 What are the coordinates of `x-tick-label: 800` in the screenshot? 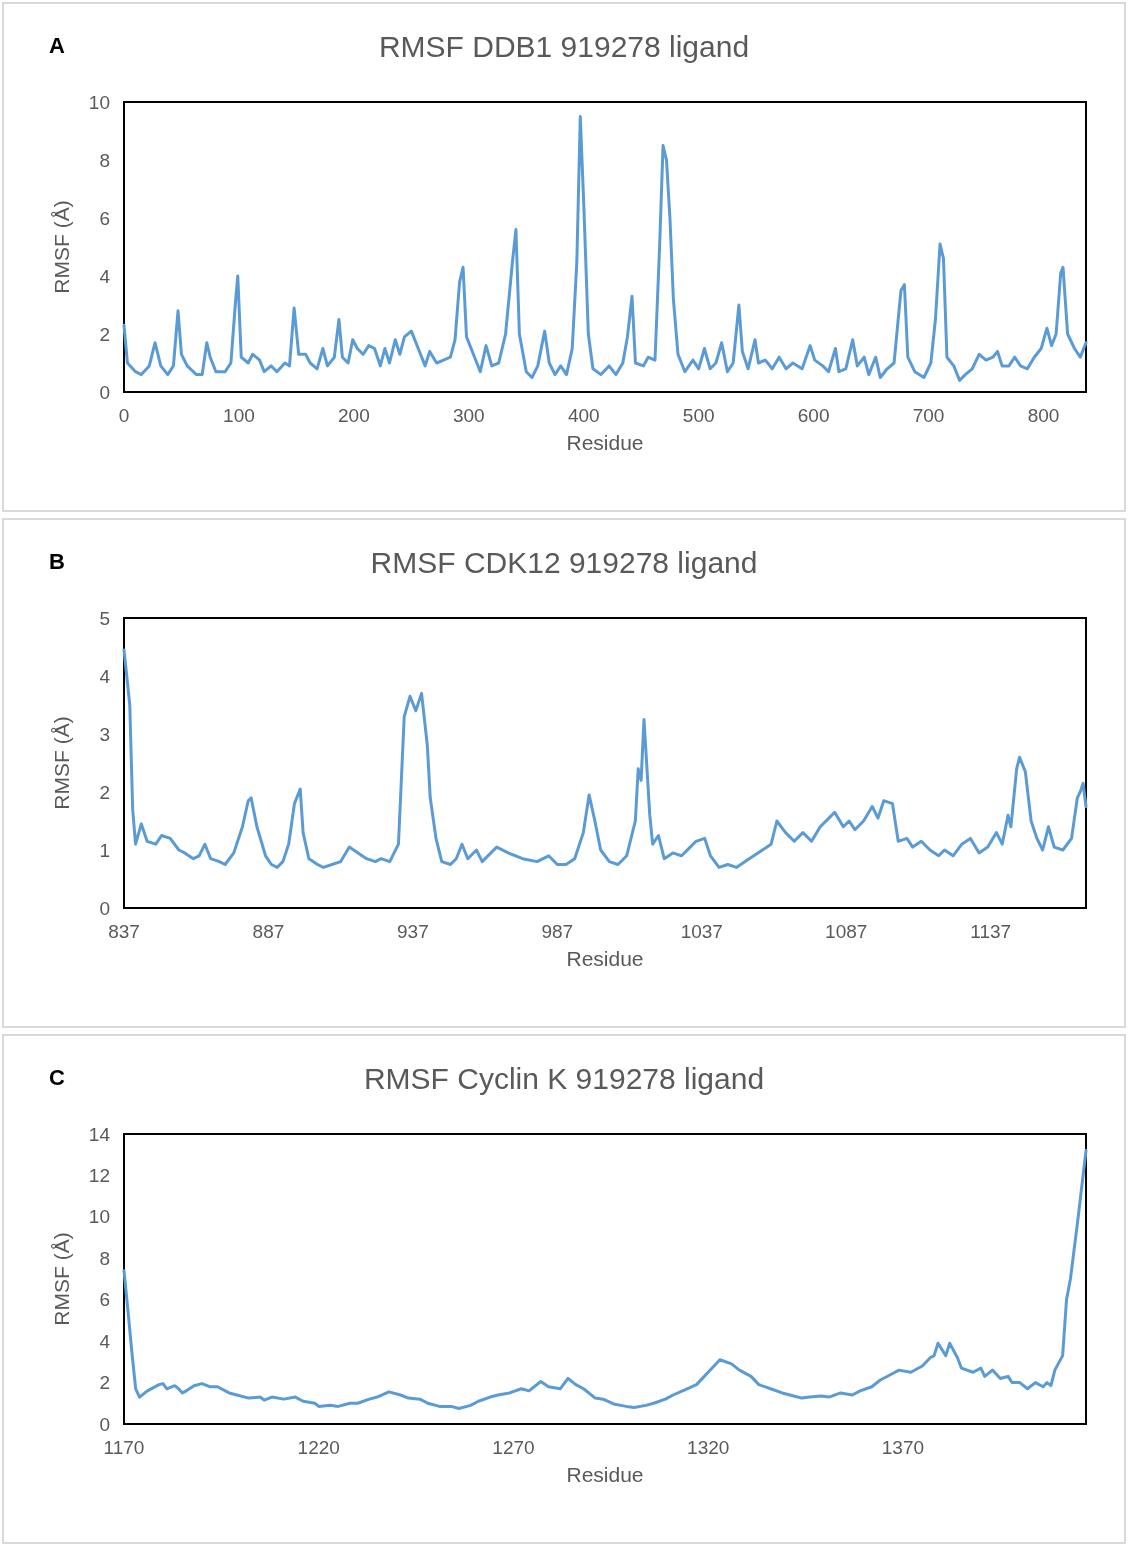 It's located at (1043, 415).